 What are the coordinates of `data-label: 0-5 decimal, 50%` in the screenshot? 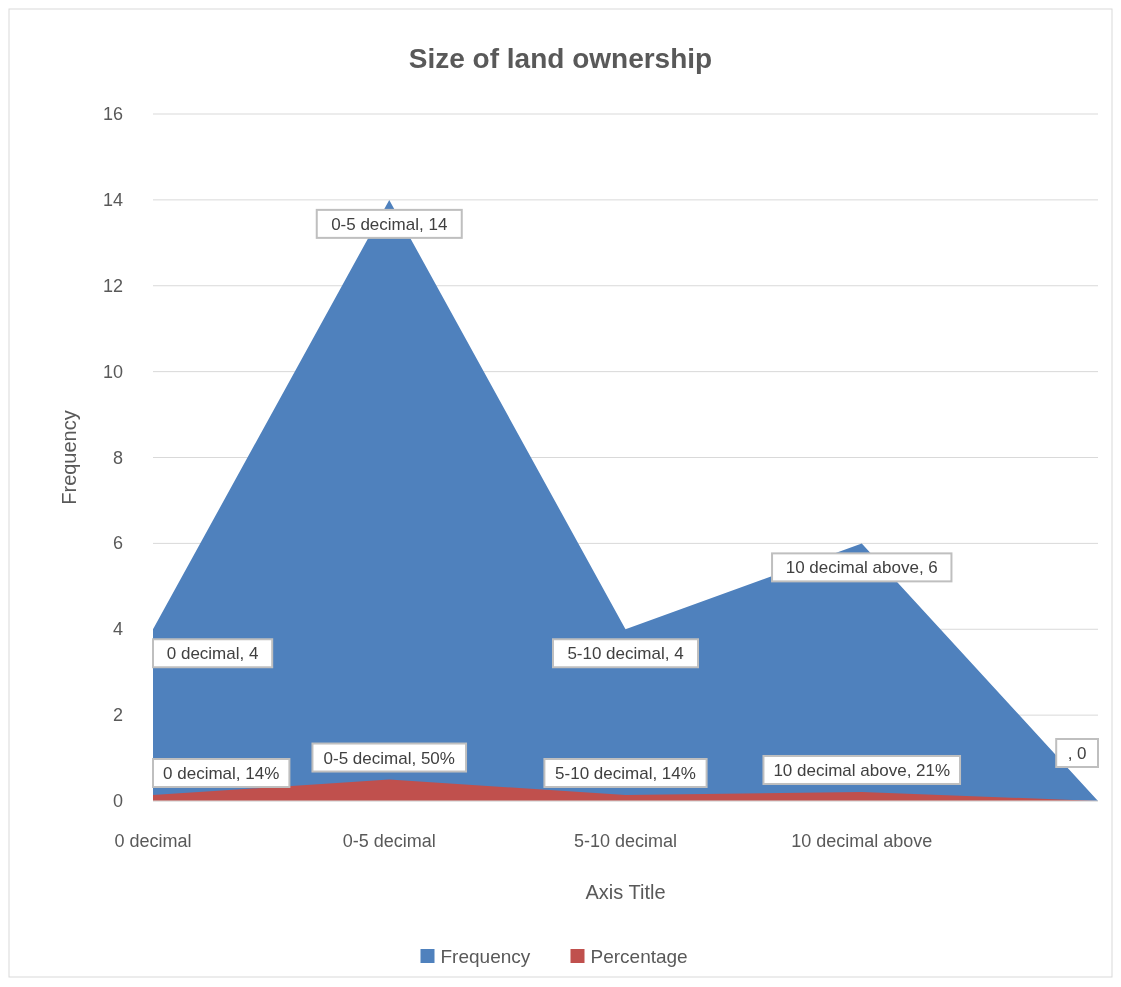 It's located at (389, 758).